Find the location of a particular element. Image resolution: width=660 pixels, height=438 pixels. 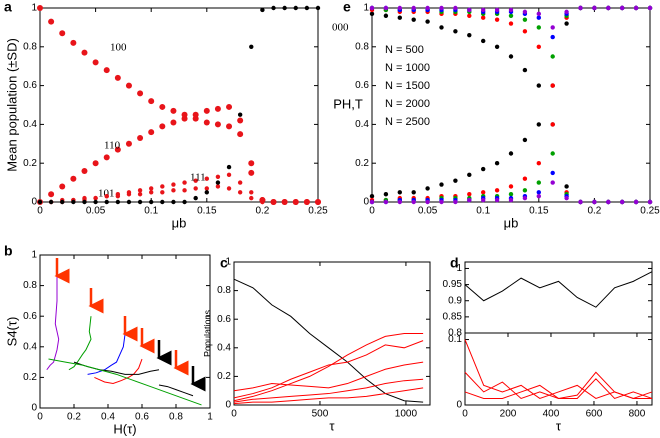

x-axis-label: H(τ) is located at coordinates (124, 428).